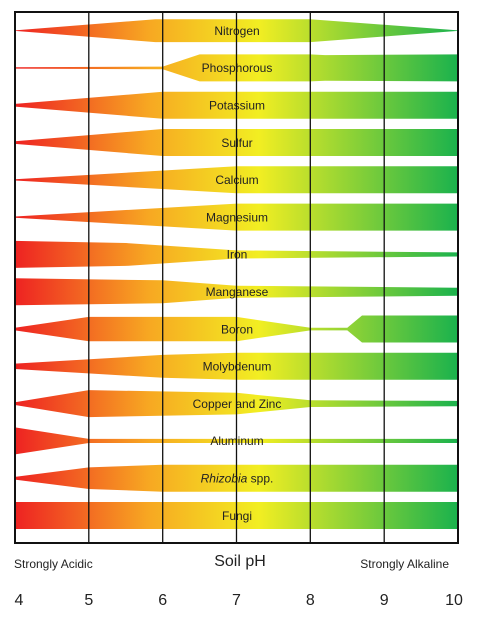 This screenshot has height=620, width=480. I want to click on ph-tick-label: 5, so click(89, 600).